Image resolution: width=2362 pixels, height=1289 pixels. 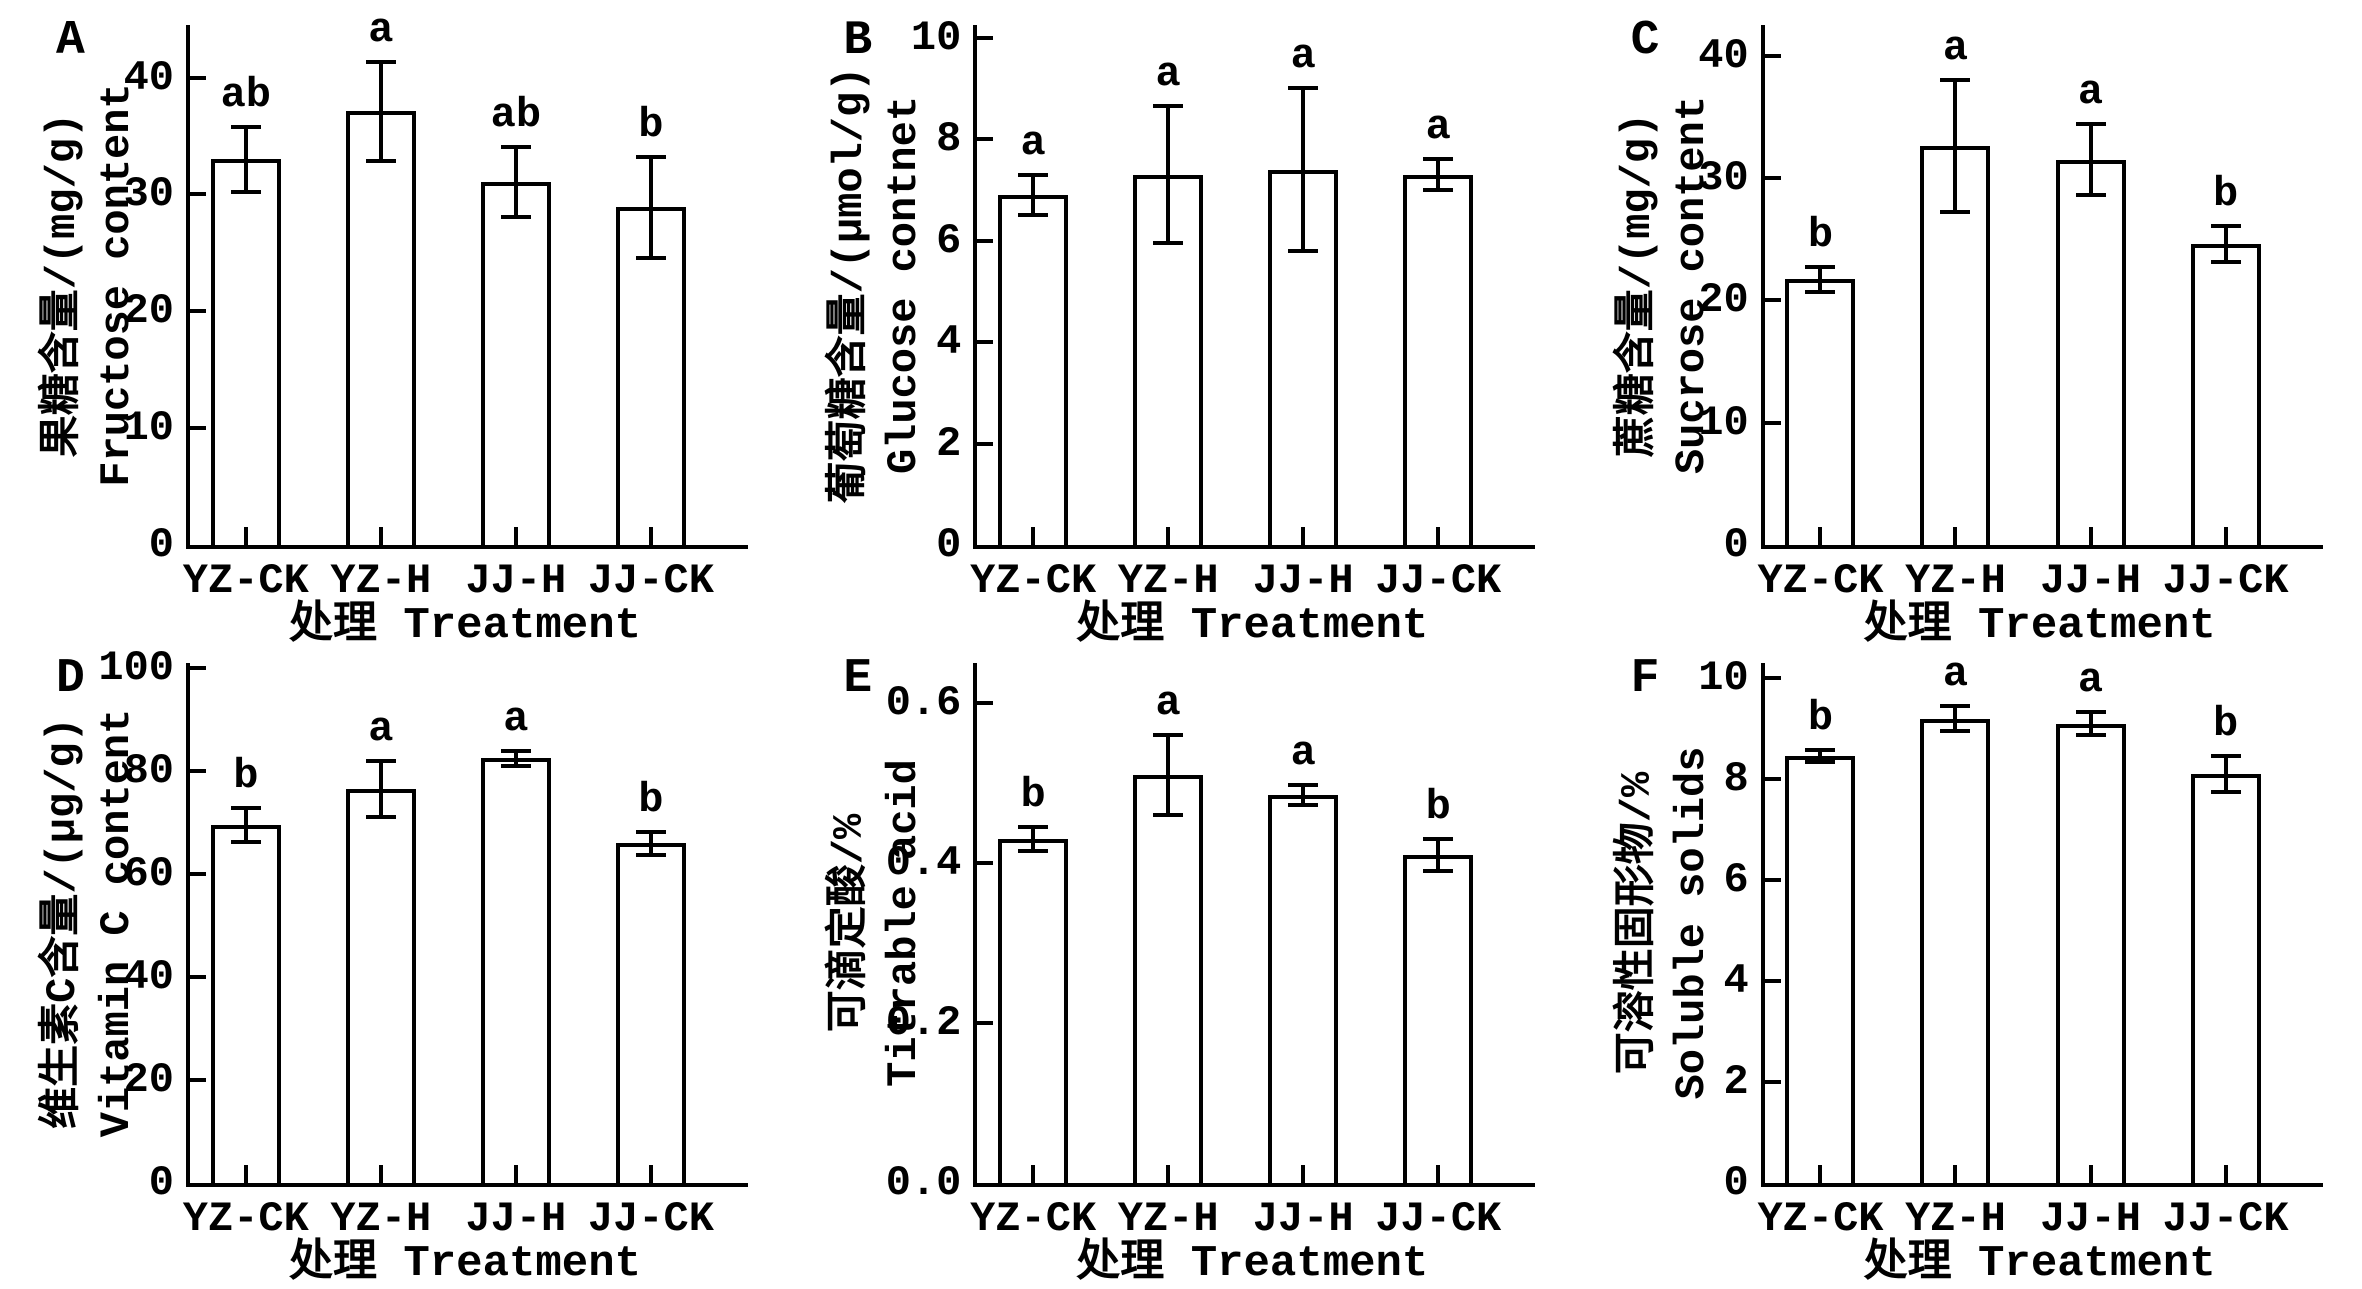 I want to click on bar-jj-ck, so click(x=1438, y=359).